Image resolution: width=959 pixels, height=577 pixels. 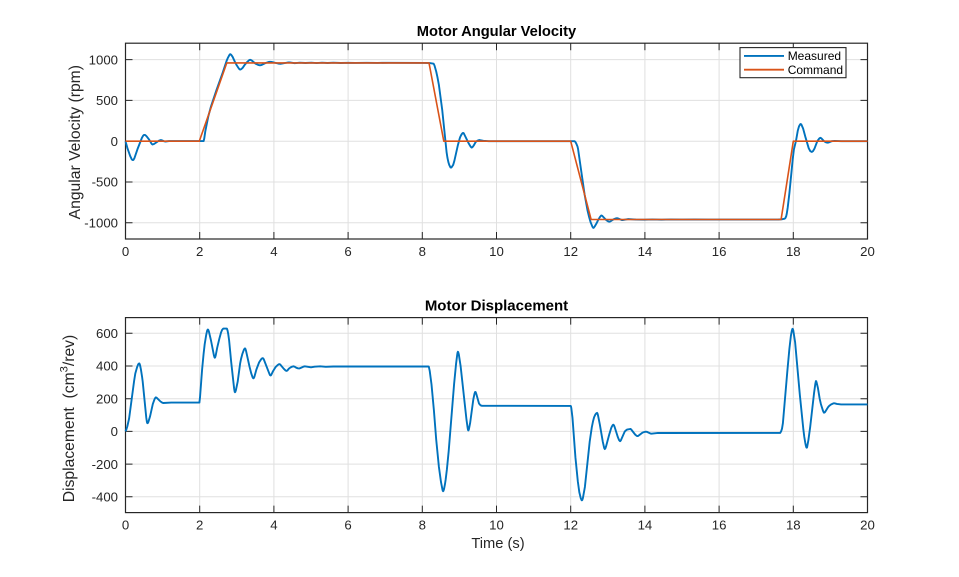 What do you see at coordinates (67, 419) in the screenshot?
I see `svg-text: Displacement (cm3/rev)` at bounding box center [67, 419].